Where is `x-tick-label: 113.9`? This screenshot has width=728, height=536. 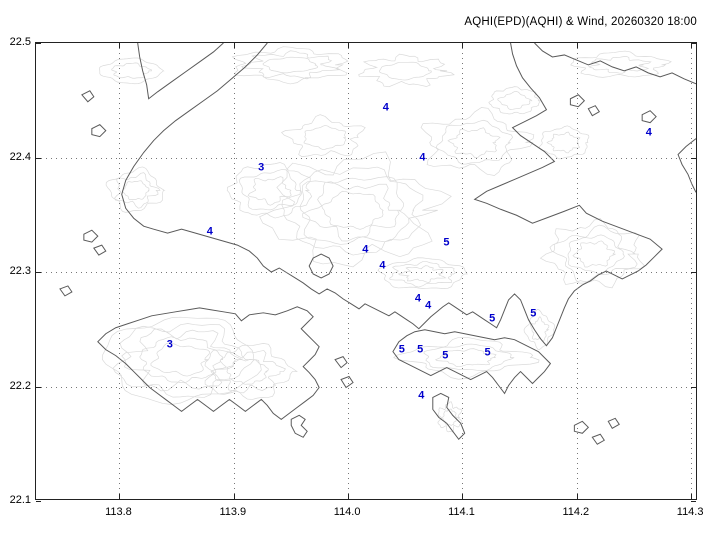 x-tick-label: 113.9 is located at coordinates (233, 512).